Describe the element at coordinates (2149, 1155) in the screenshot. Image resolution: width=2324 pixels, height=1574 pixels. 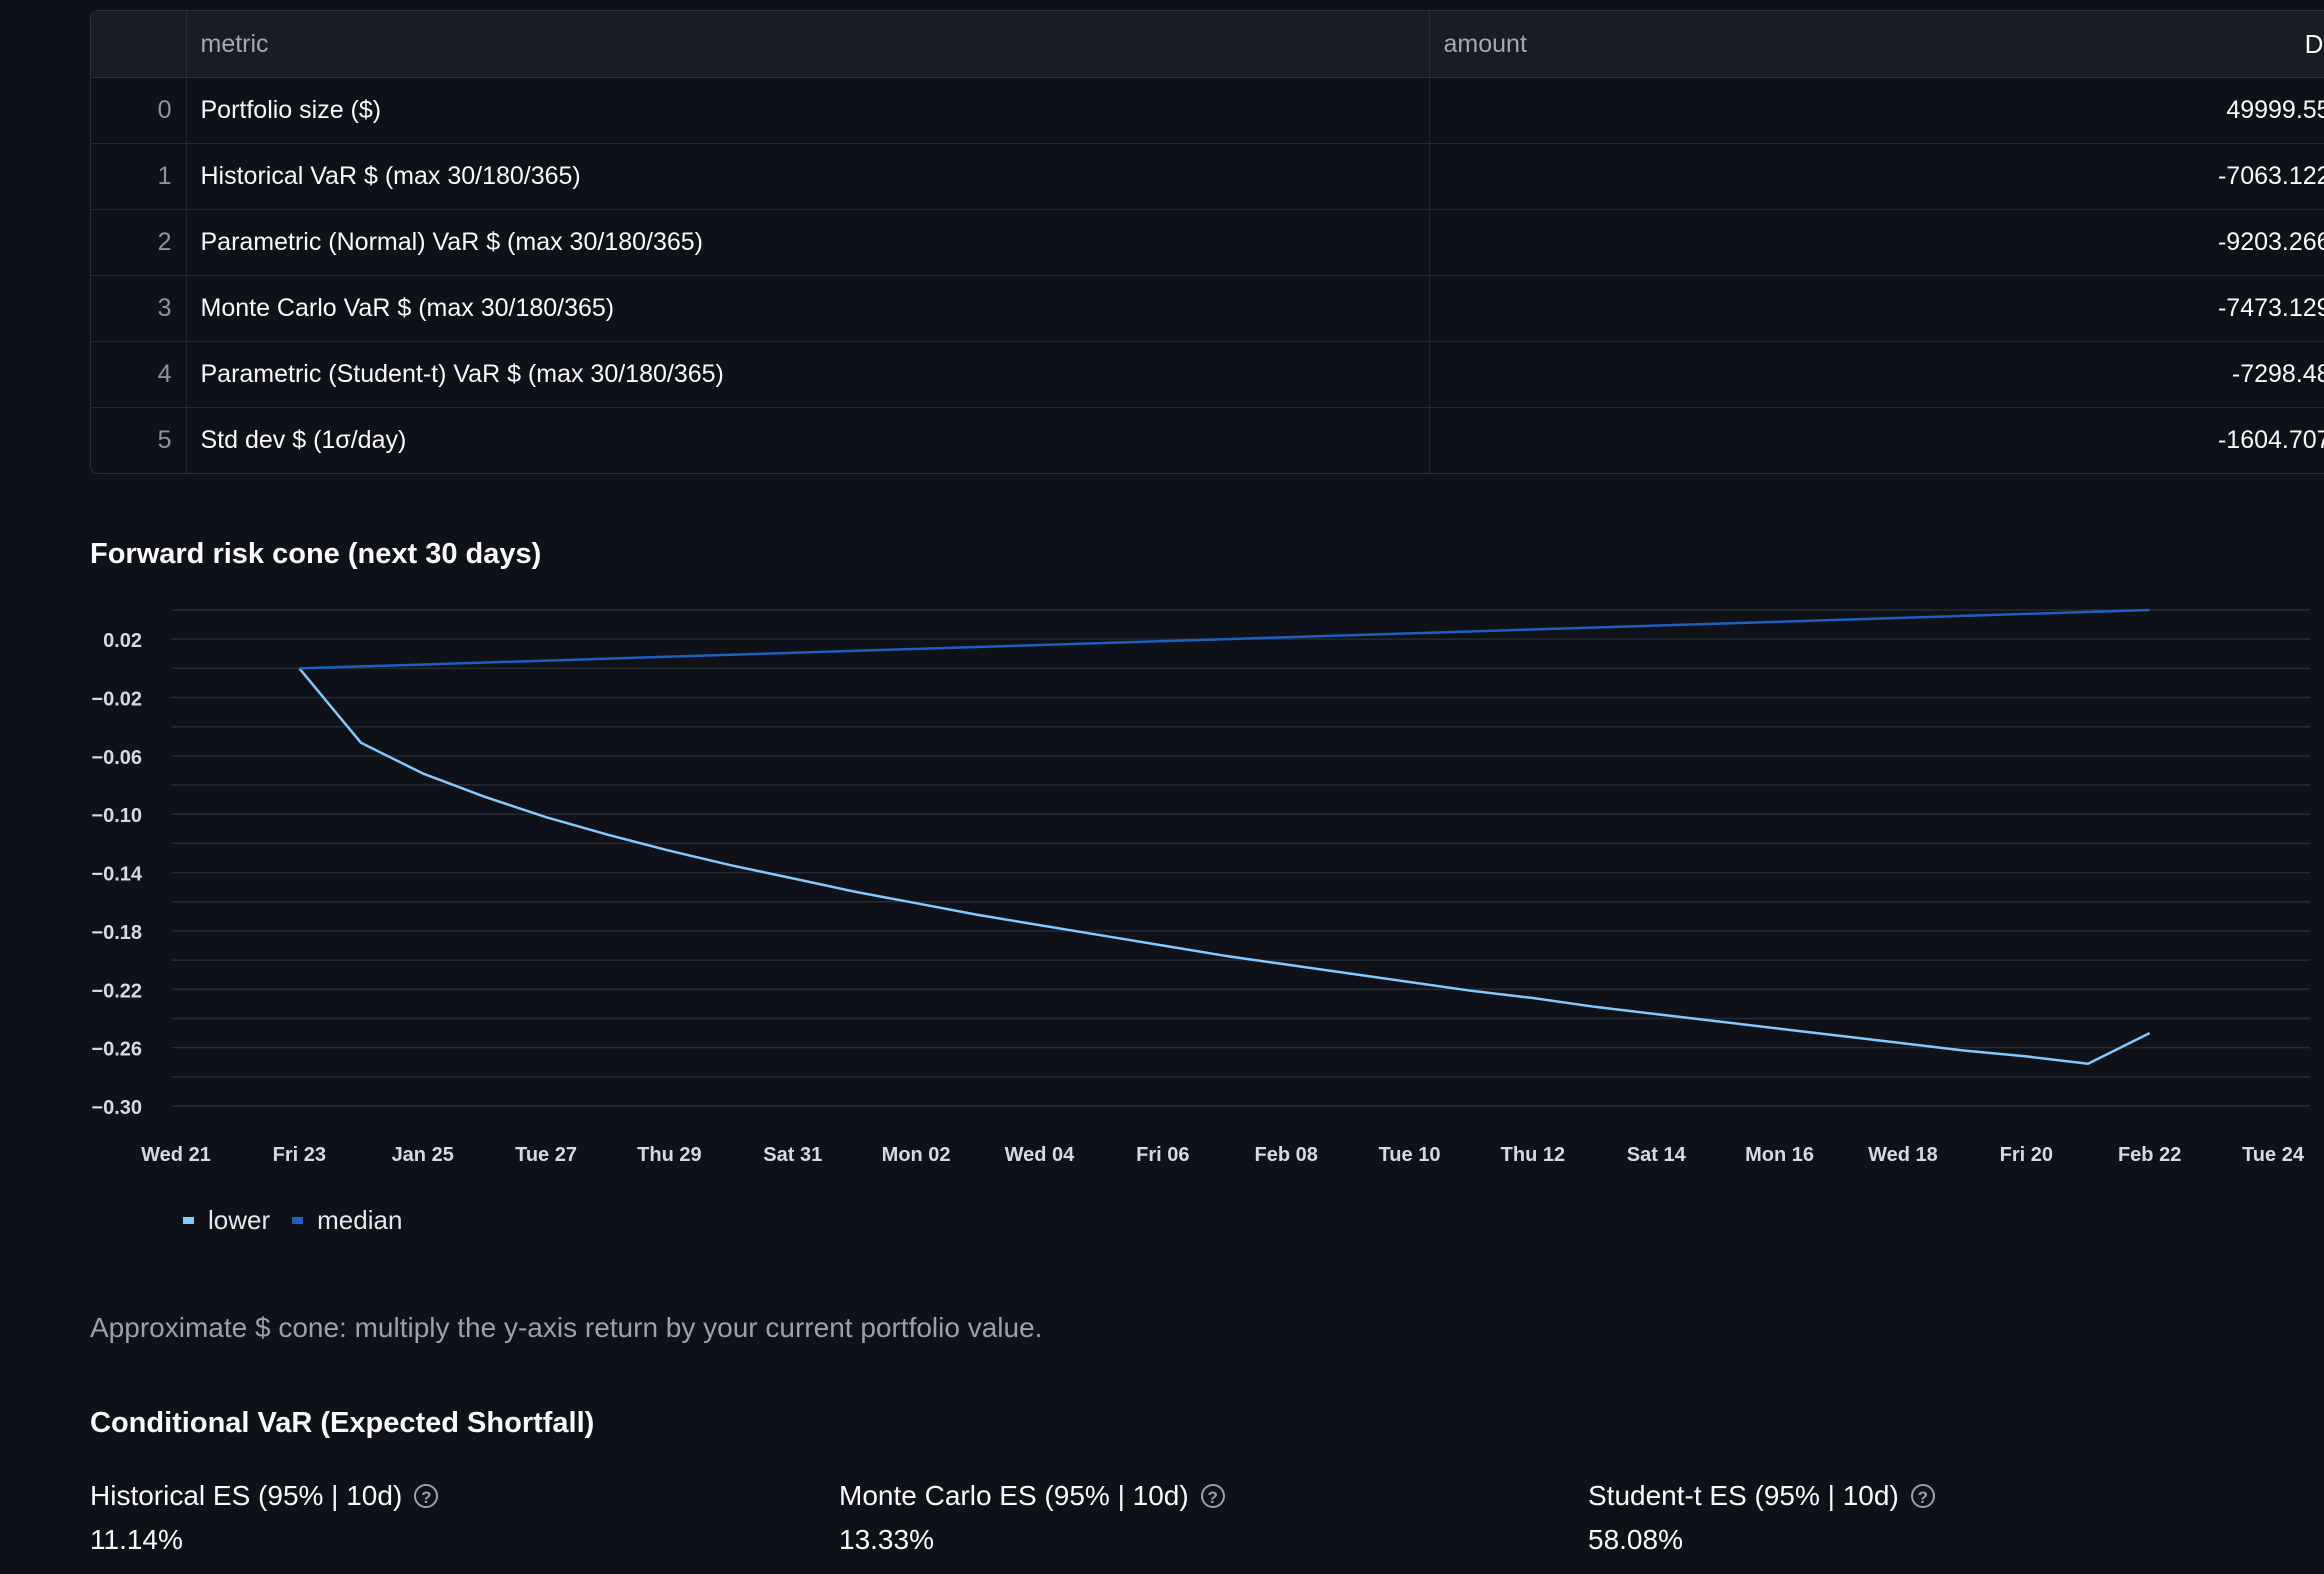
I see `x-tick-label: Feb 22` at that location.